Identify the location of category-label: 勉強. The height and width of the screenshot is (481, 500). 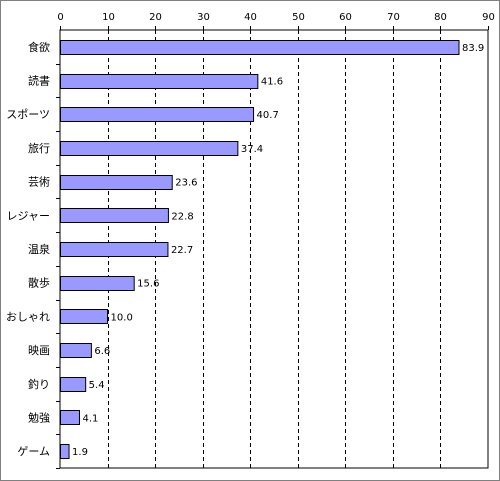
(39, 417).